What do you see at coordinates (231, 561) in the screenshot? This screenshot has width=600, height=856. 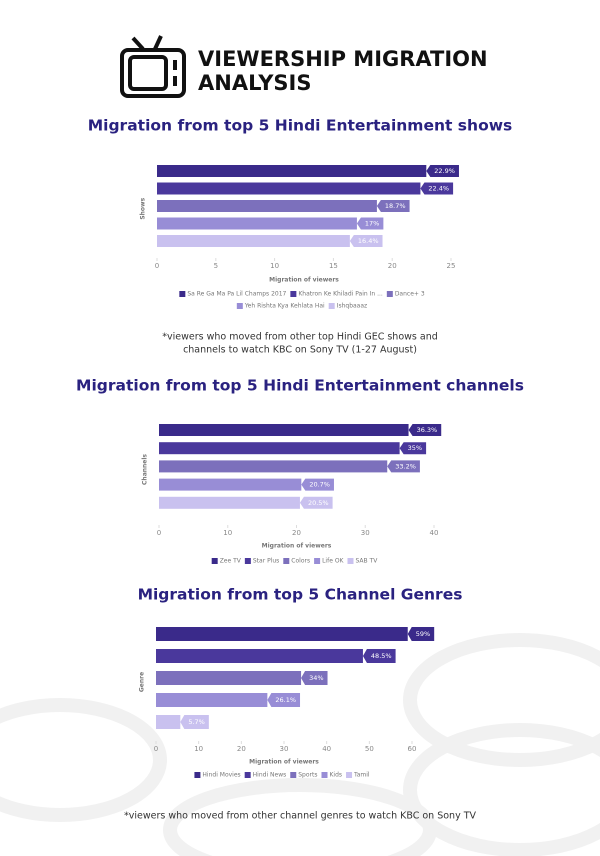 I see `legend-label: Zee TV` at bounding box center [231, 561].